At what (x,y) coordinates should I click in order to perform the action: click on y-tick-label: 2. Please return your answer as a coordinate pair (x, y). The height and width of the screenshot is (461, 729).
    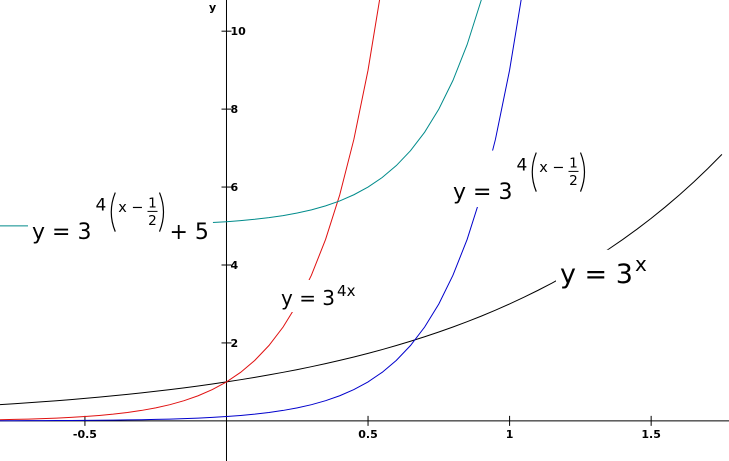
    Looking at the image, I should click on (234, 343).